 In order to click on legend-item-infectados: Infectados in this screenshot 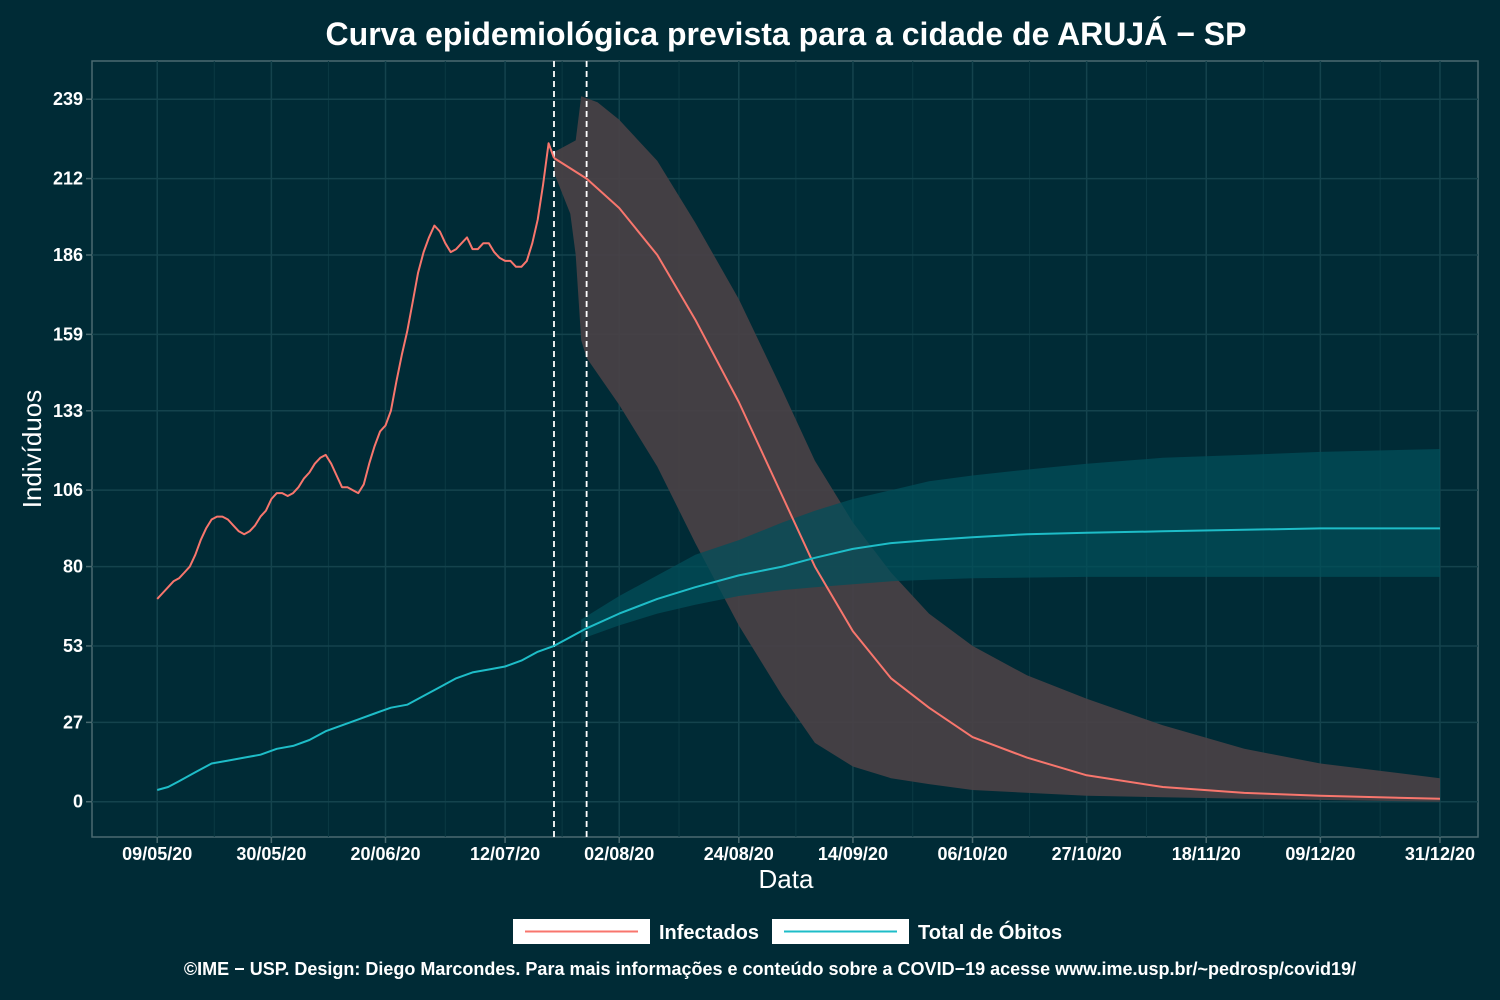, I will do `click(636, 931)`.